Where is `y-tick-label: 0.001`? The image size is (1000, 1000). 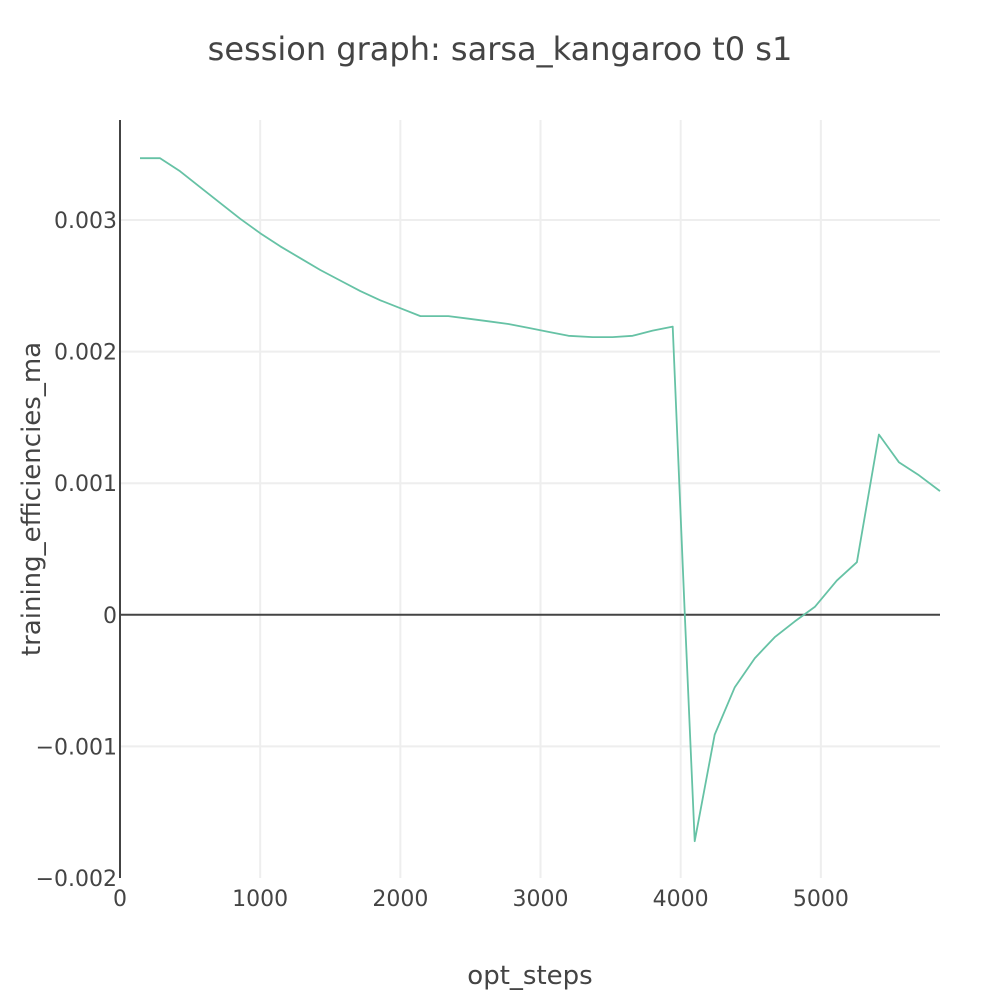
y-tick-label: 0.001 is located at coordinates (85, 484).